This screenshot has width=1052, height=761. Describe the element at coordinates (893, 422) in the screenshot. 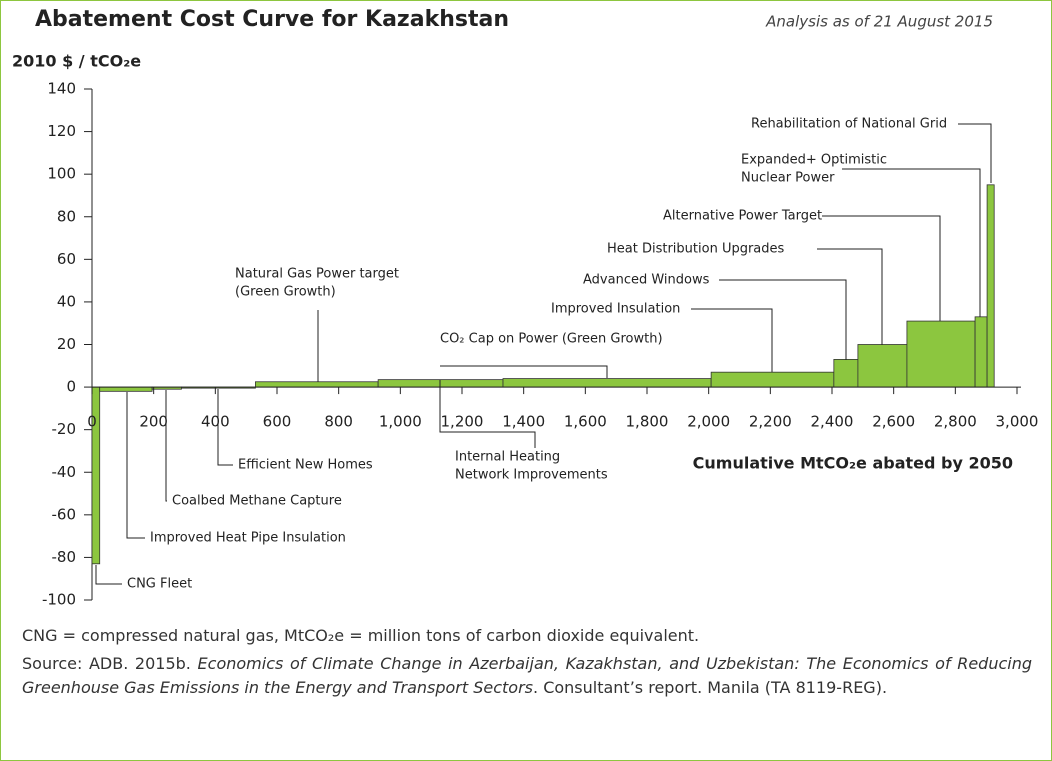

I see `x-tick-label: 2,600` at that location.